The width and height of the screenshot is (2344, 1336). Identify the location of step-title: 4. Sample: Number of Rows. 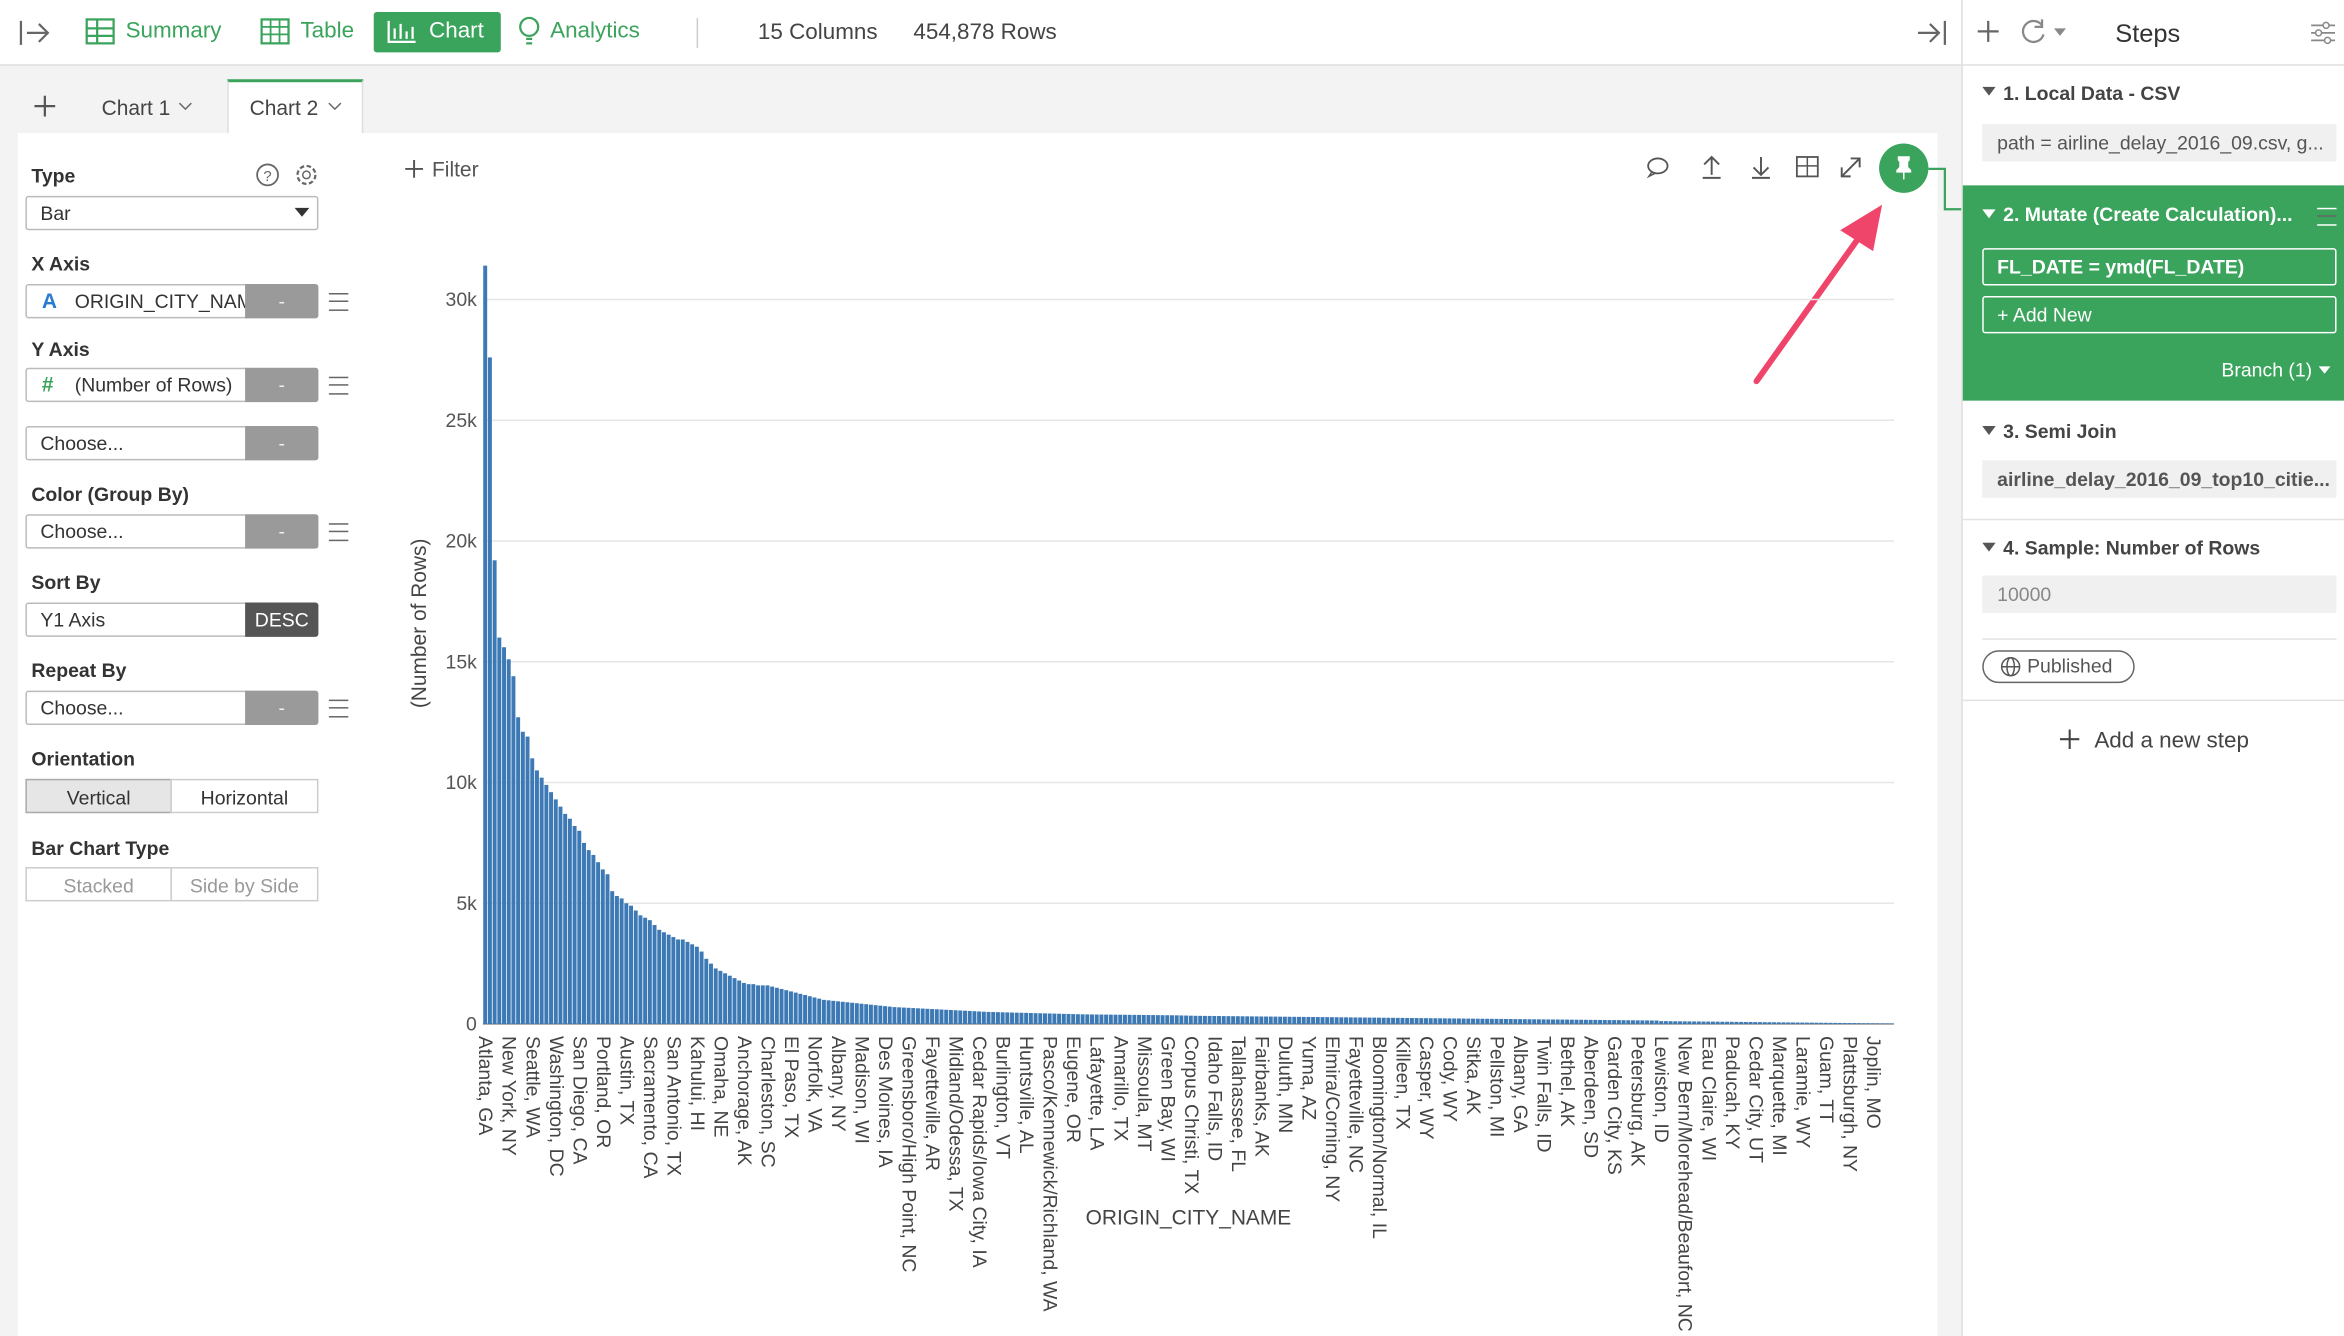
(2132, 548).